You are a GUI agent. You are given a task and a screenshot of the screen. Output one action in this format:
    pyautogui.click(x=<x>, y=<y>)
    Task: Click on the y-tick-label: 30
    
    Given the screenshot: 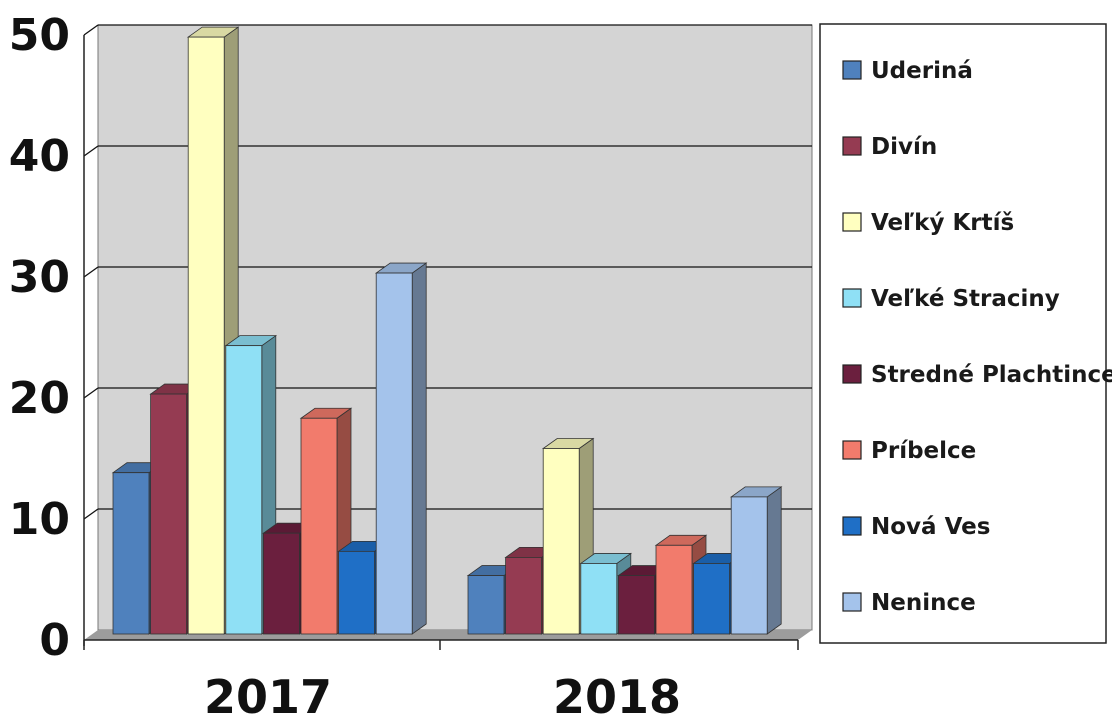 What is the action you would take?
    pyautogui.click(x=39, y=277)
    